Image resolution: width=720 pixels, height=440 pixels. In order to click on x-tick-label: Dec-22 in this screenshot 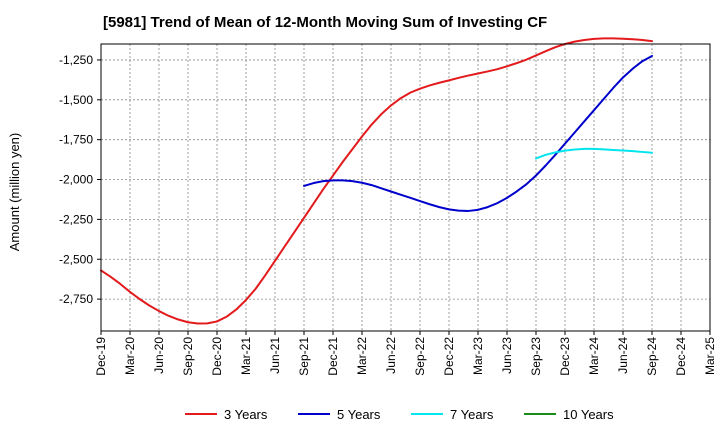, I will do `click(449, 356)`.